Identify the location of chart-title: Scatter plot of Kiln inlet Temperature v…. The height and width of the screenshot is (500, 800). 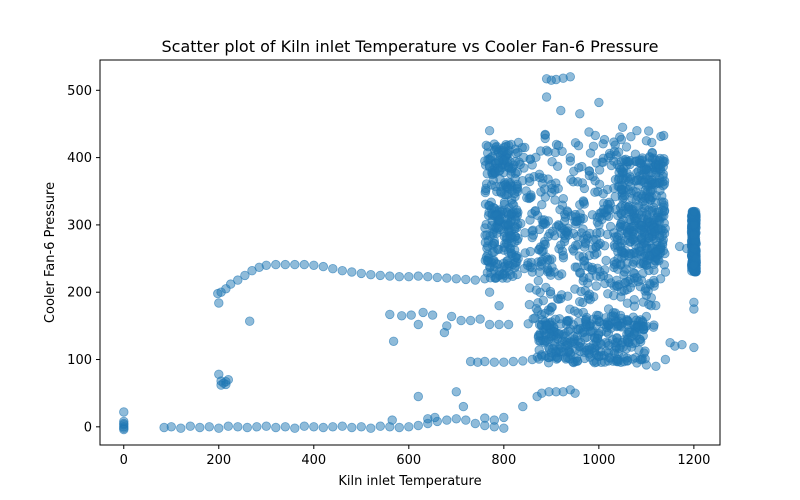
(410, 46).